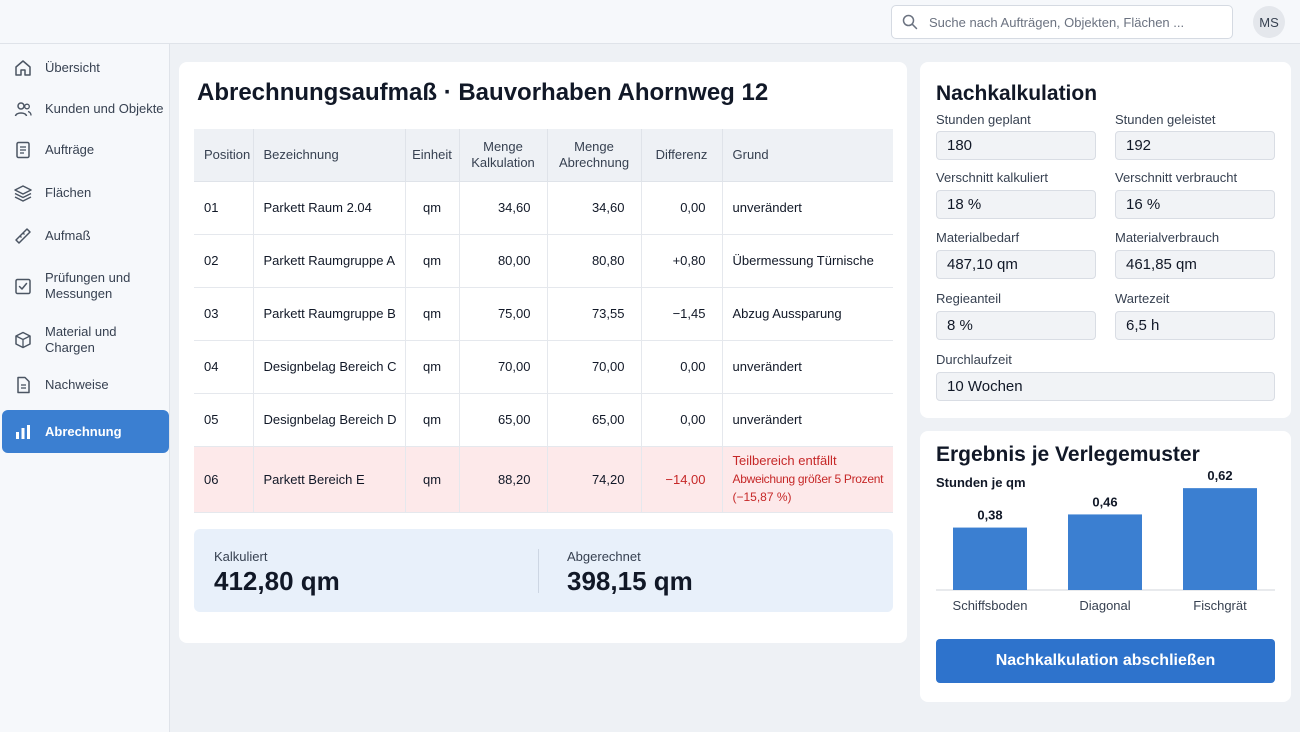 This screenshot has width=1300, height=732. What do you see at coordinates (594, 314) in the screenshot?
I see `cell-bill: 73,55` at bounding box center [594, 314].